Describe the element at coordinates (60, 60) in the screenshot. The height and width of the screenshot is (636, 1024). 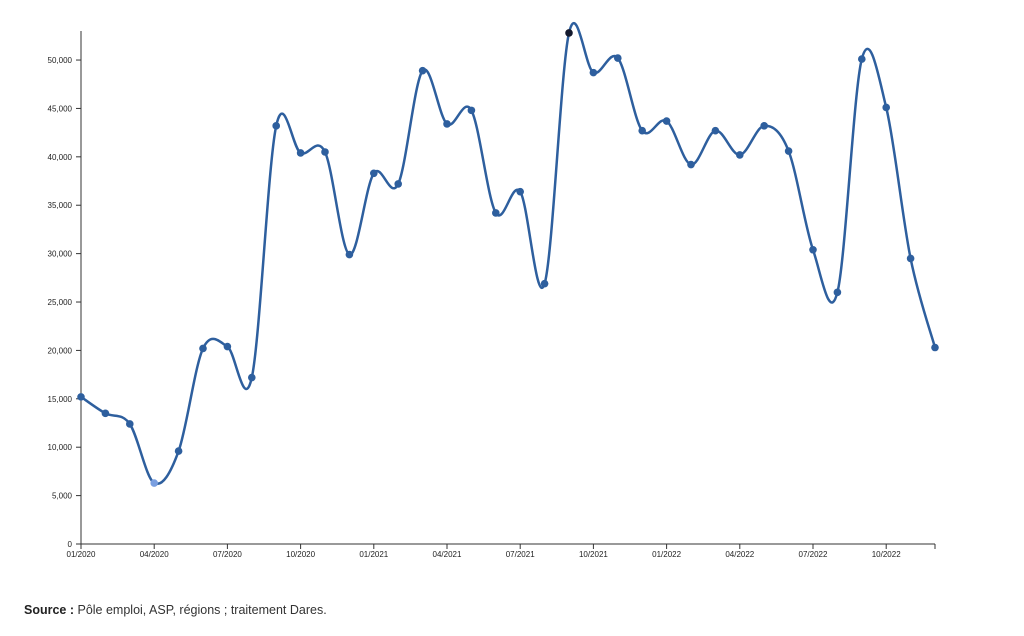
I see `y-tick-label: 50,000` at that location.